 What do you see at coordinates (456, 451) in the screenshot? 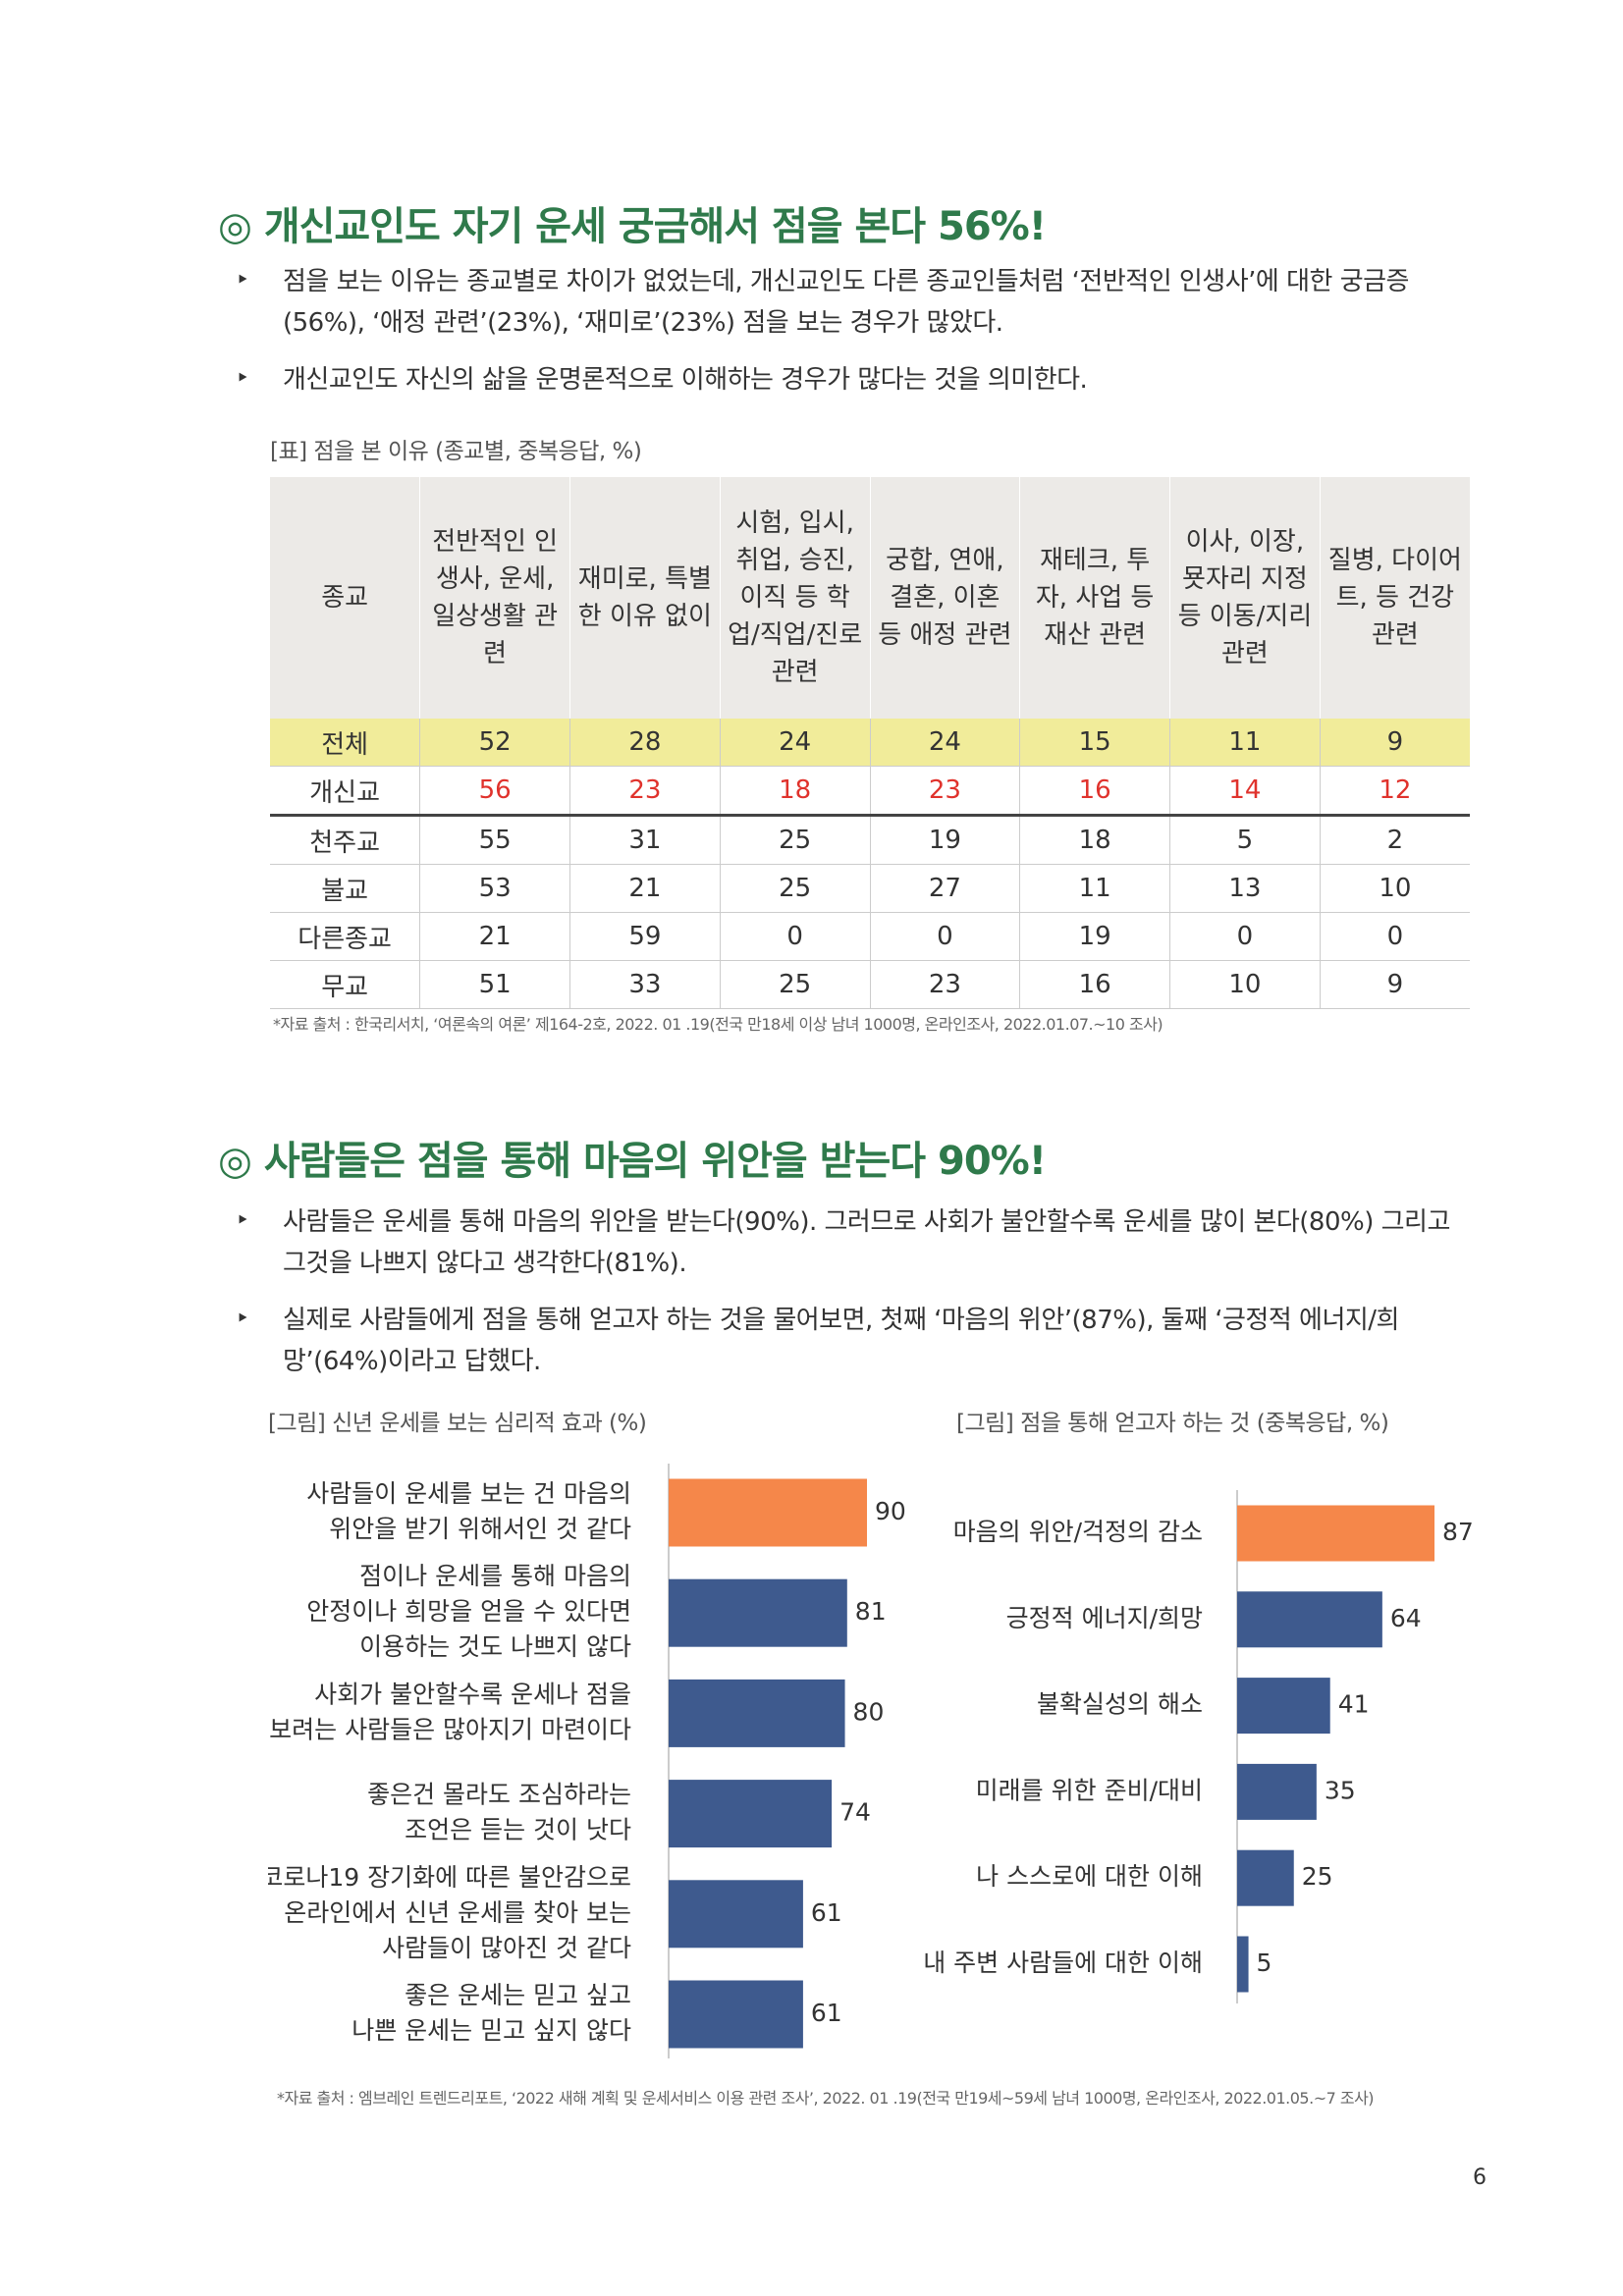
I see `table-caption: [표] 점을 본 이유 (종교별, 중복응답, %)` at bounding box center [456, 451].